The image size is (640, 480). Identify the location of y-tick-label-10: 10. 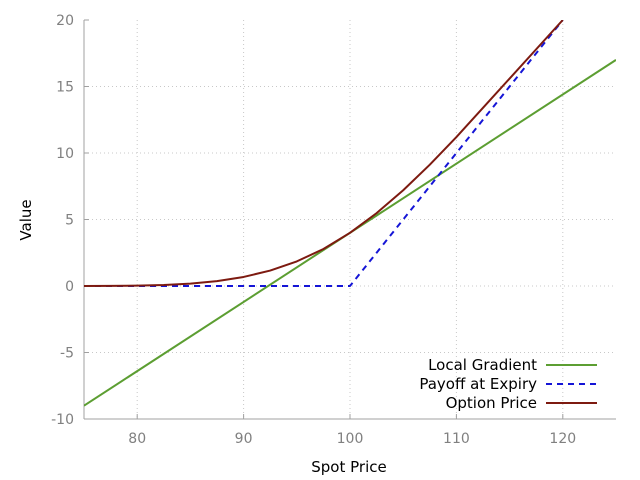
(65, 154).